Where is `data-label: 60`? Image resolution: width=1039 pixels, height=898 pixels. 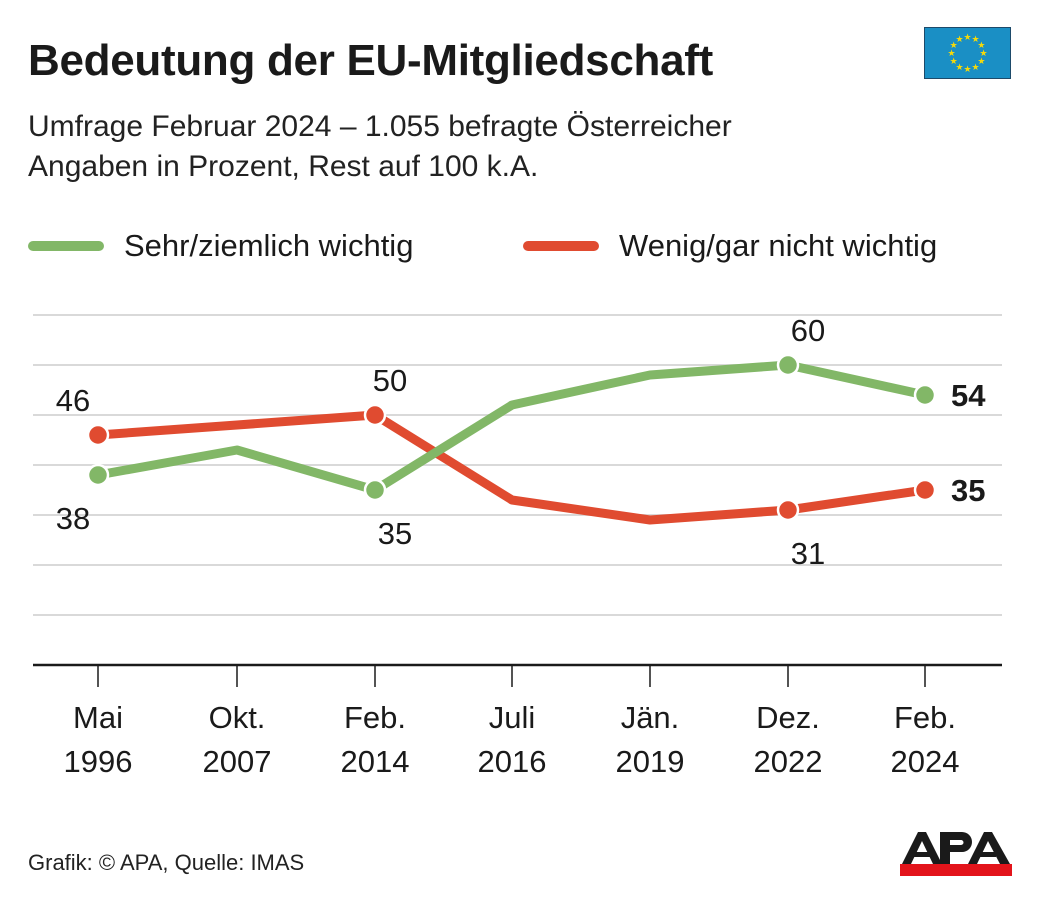 data-label: 60 is located at coordinates (808, 330).